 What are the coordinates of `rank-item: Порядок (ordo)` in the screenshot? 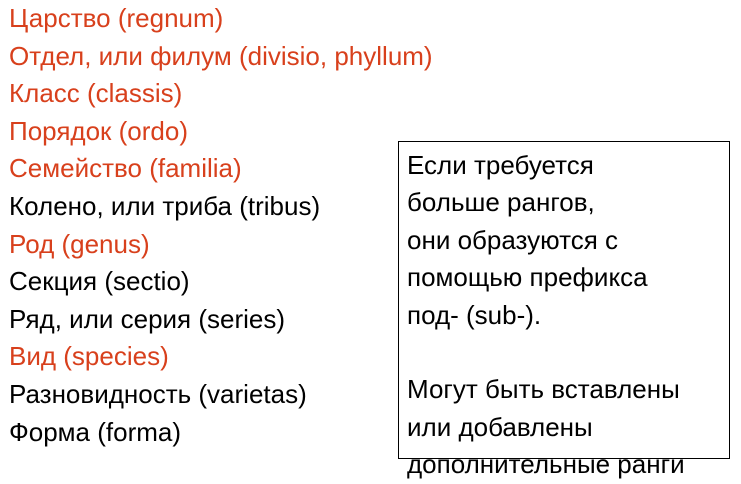 It's located at (98, 130).